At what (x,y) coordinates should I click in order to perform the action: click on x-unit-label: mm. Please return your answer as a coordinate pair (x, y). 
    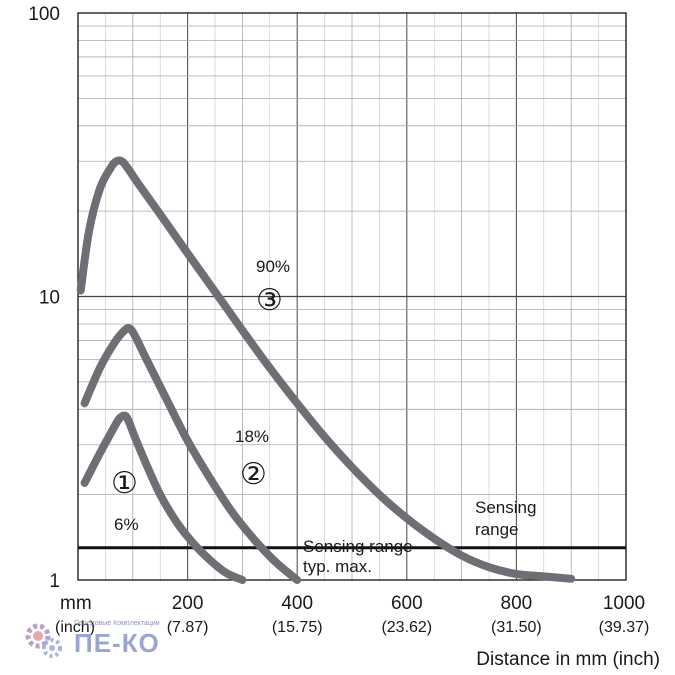
    Looking at the image, I should click on (76, 603).